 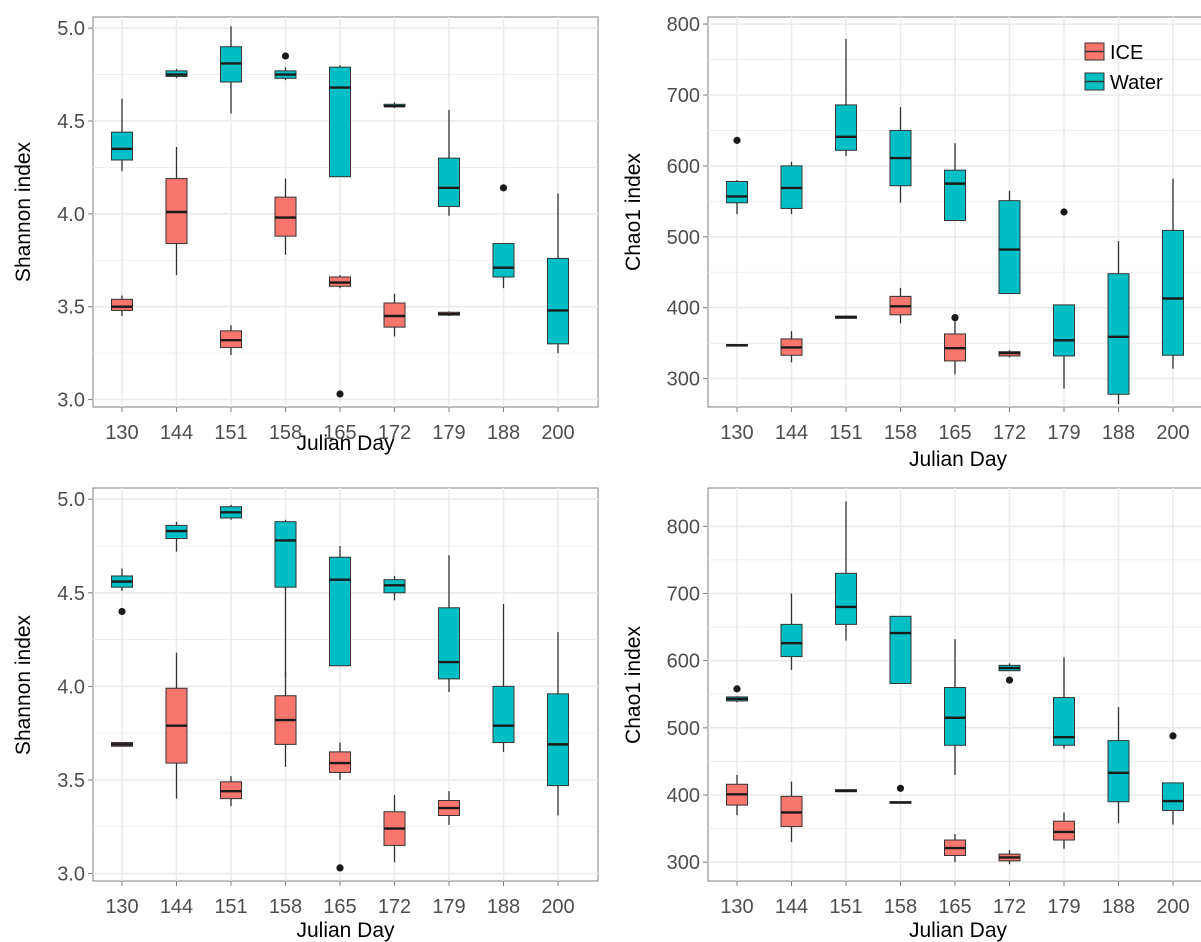 What do you see at coordinates (683, 527) in the screenshot?
I see `y-tick-label: 800` at bounding box center [683, 527].